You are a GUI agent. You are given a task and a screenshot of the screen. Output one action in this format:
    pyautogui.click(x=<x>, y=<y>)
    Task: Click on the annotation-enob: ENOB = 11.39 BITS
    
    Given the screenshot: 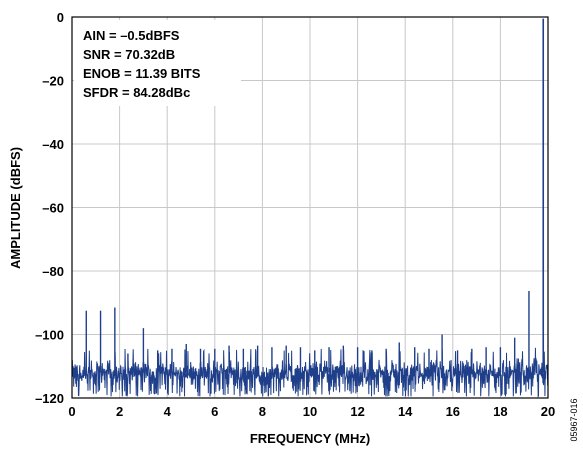 What is the action you would take?
    pyautogui.click(x=142, y=73)
    